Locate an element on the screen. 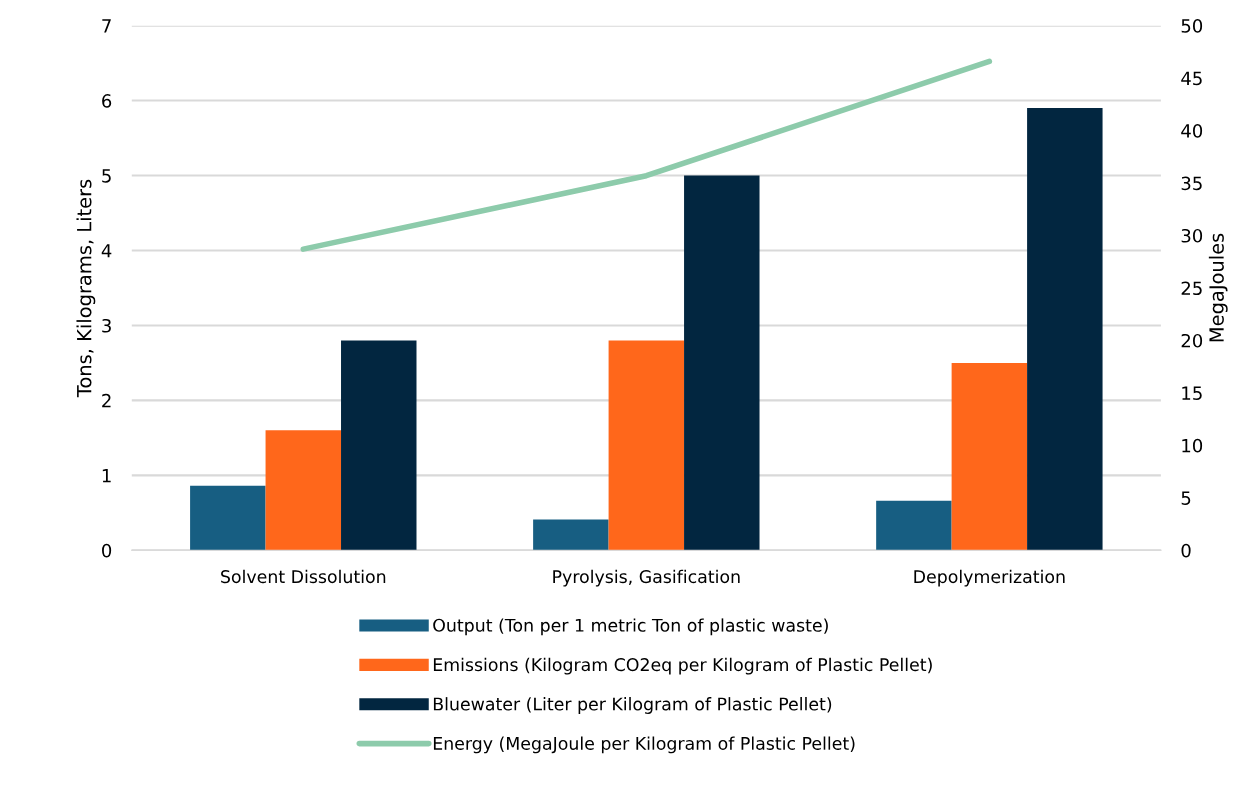  y-tick-label: 7 is located at coordinates (106, 26).